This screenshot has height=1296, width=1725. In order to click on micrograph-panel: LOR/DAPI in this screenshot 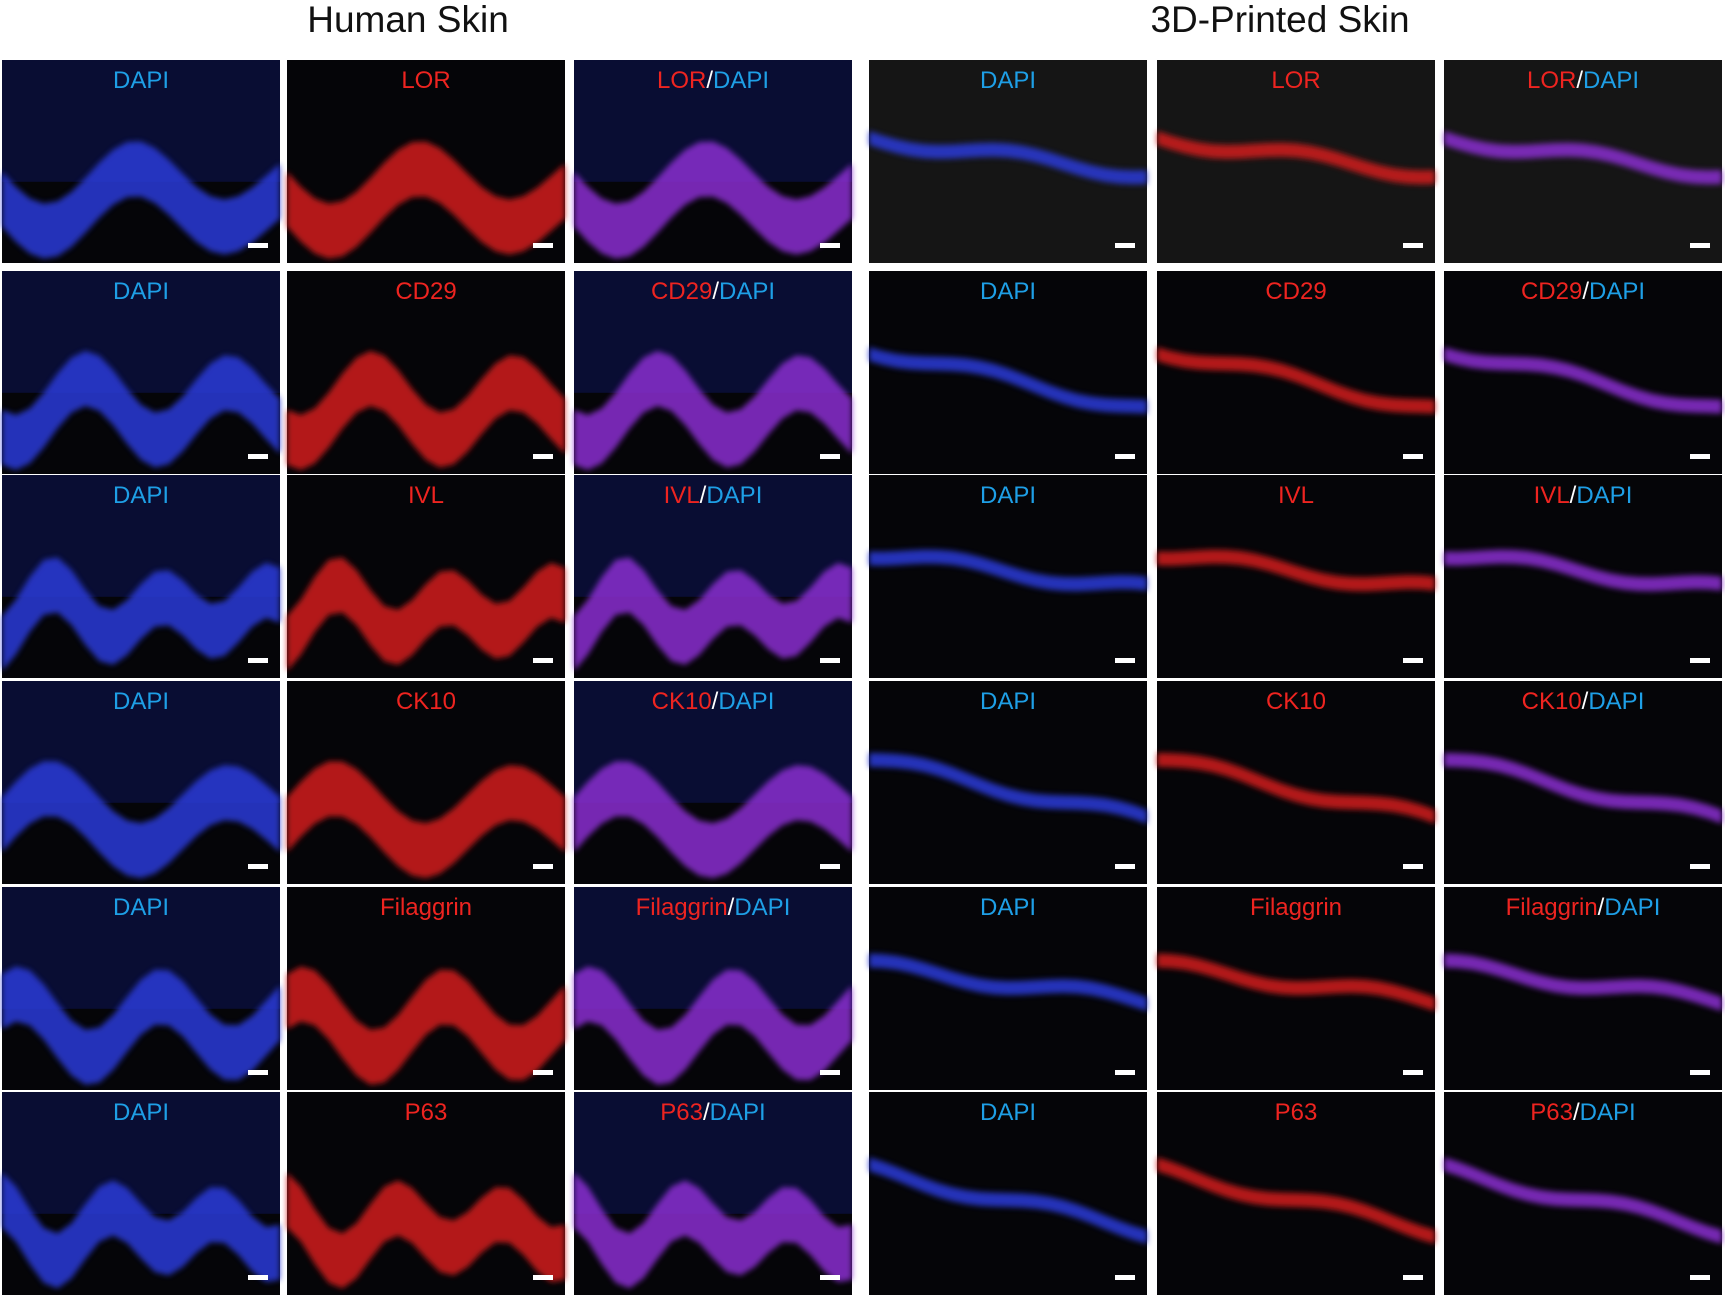, I will do `click(713, 161)`.